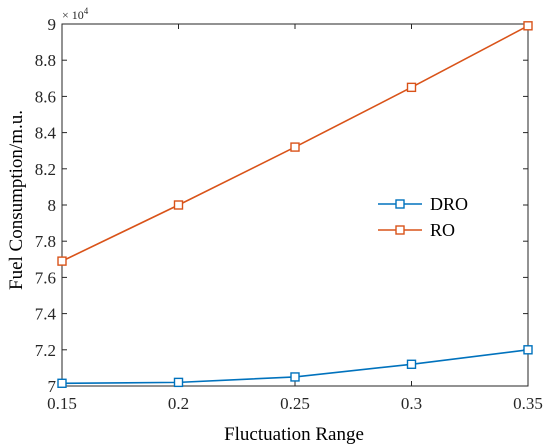 This screenshot has width=550, height=448. Describe the element at coordinates (411, 403) in the screenshot. I see `x-tick-label: 0.3` at that location.